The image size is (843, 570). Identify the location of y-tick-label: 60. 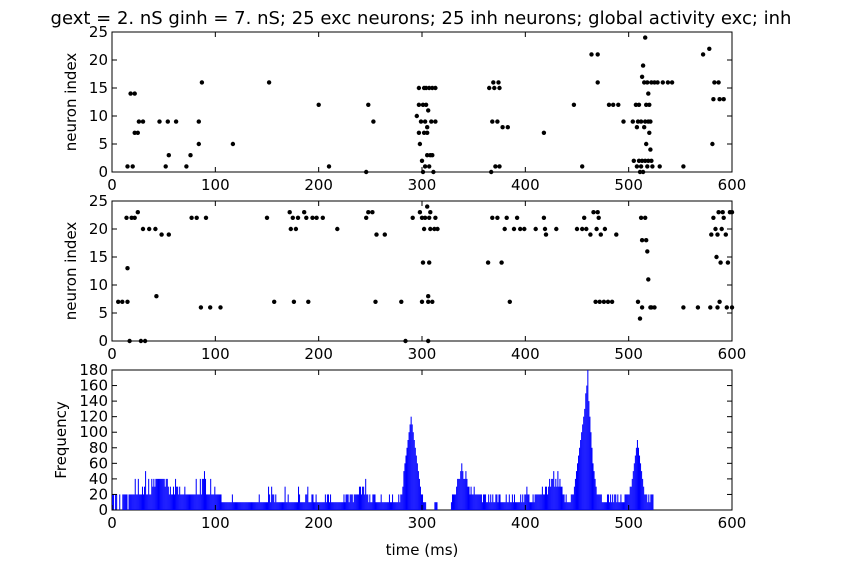
(98, 463).